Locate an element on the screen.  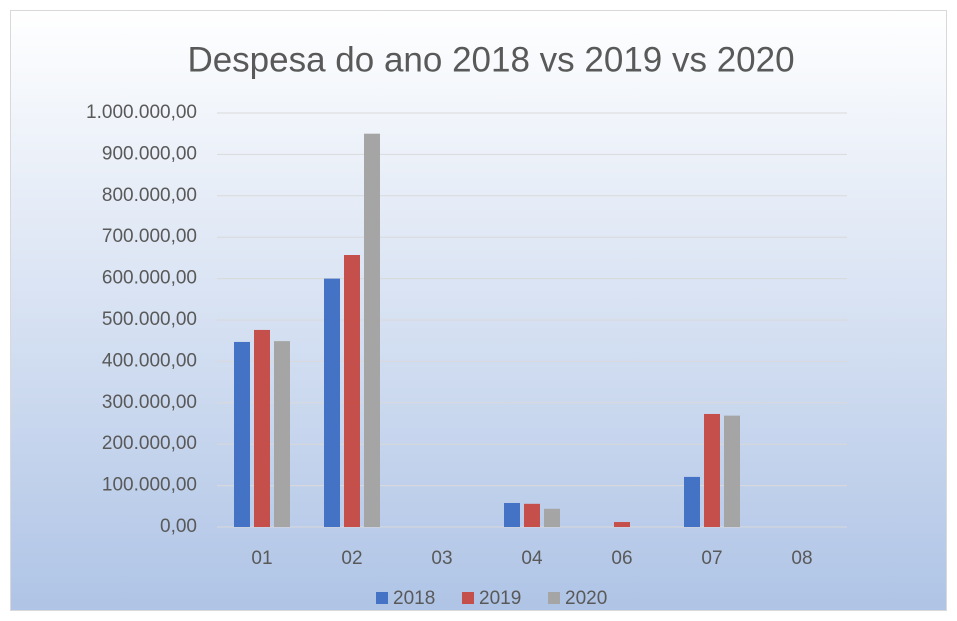
y-tick-label: 300.000,00 is located at coordinates (149, 402).